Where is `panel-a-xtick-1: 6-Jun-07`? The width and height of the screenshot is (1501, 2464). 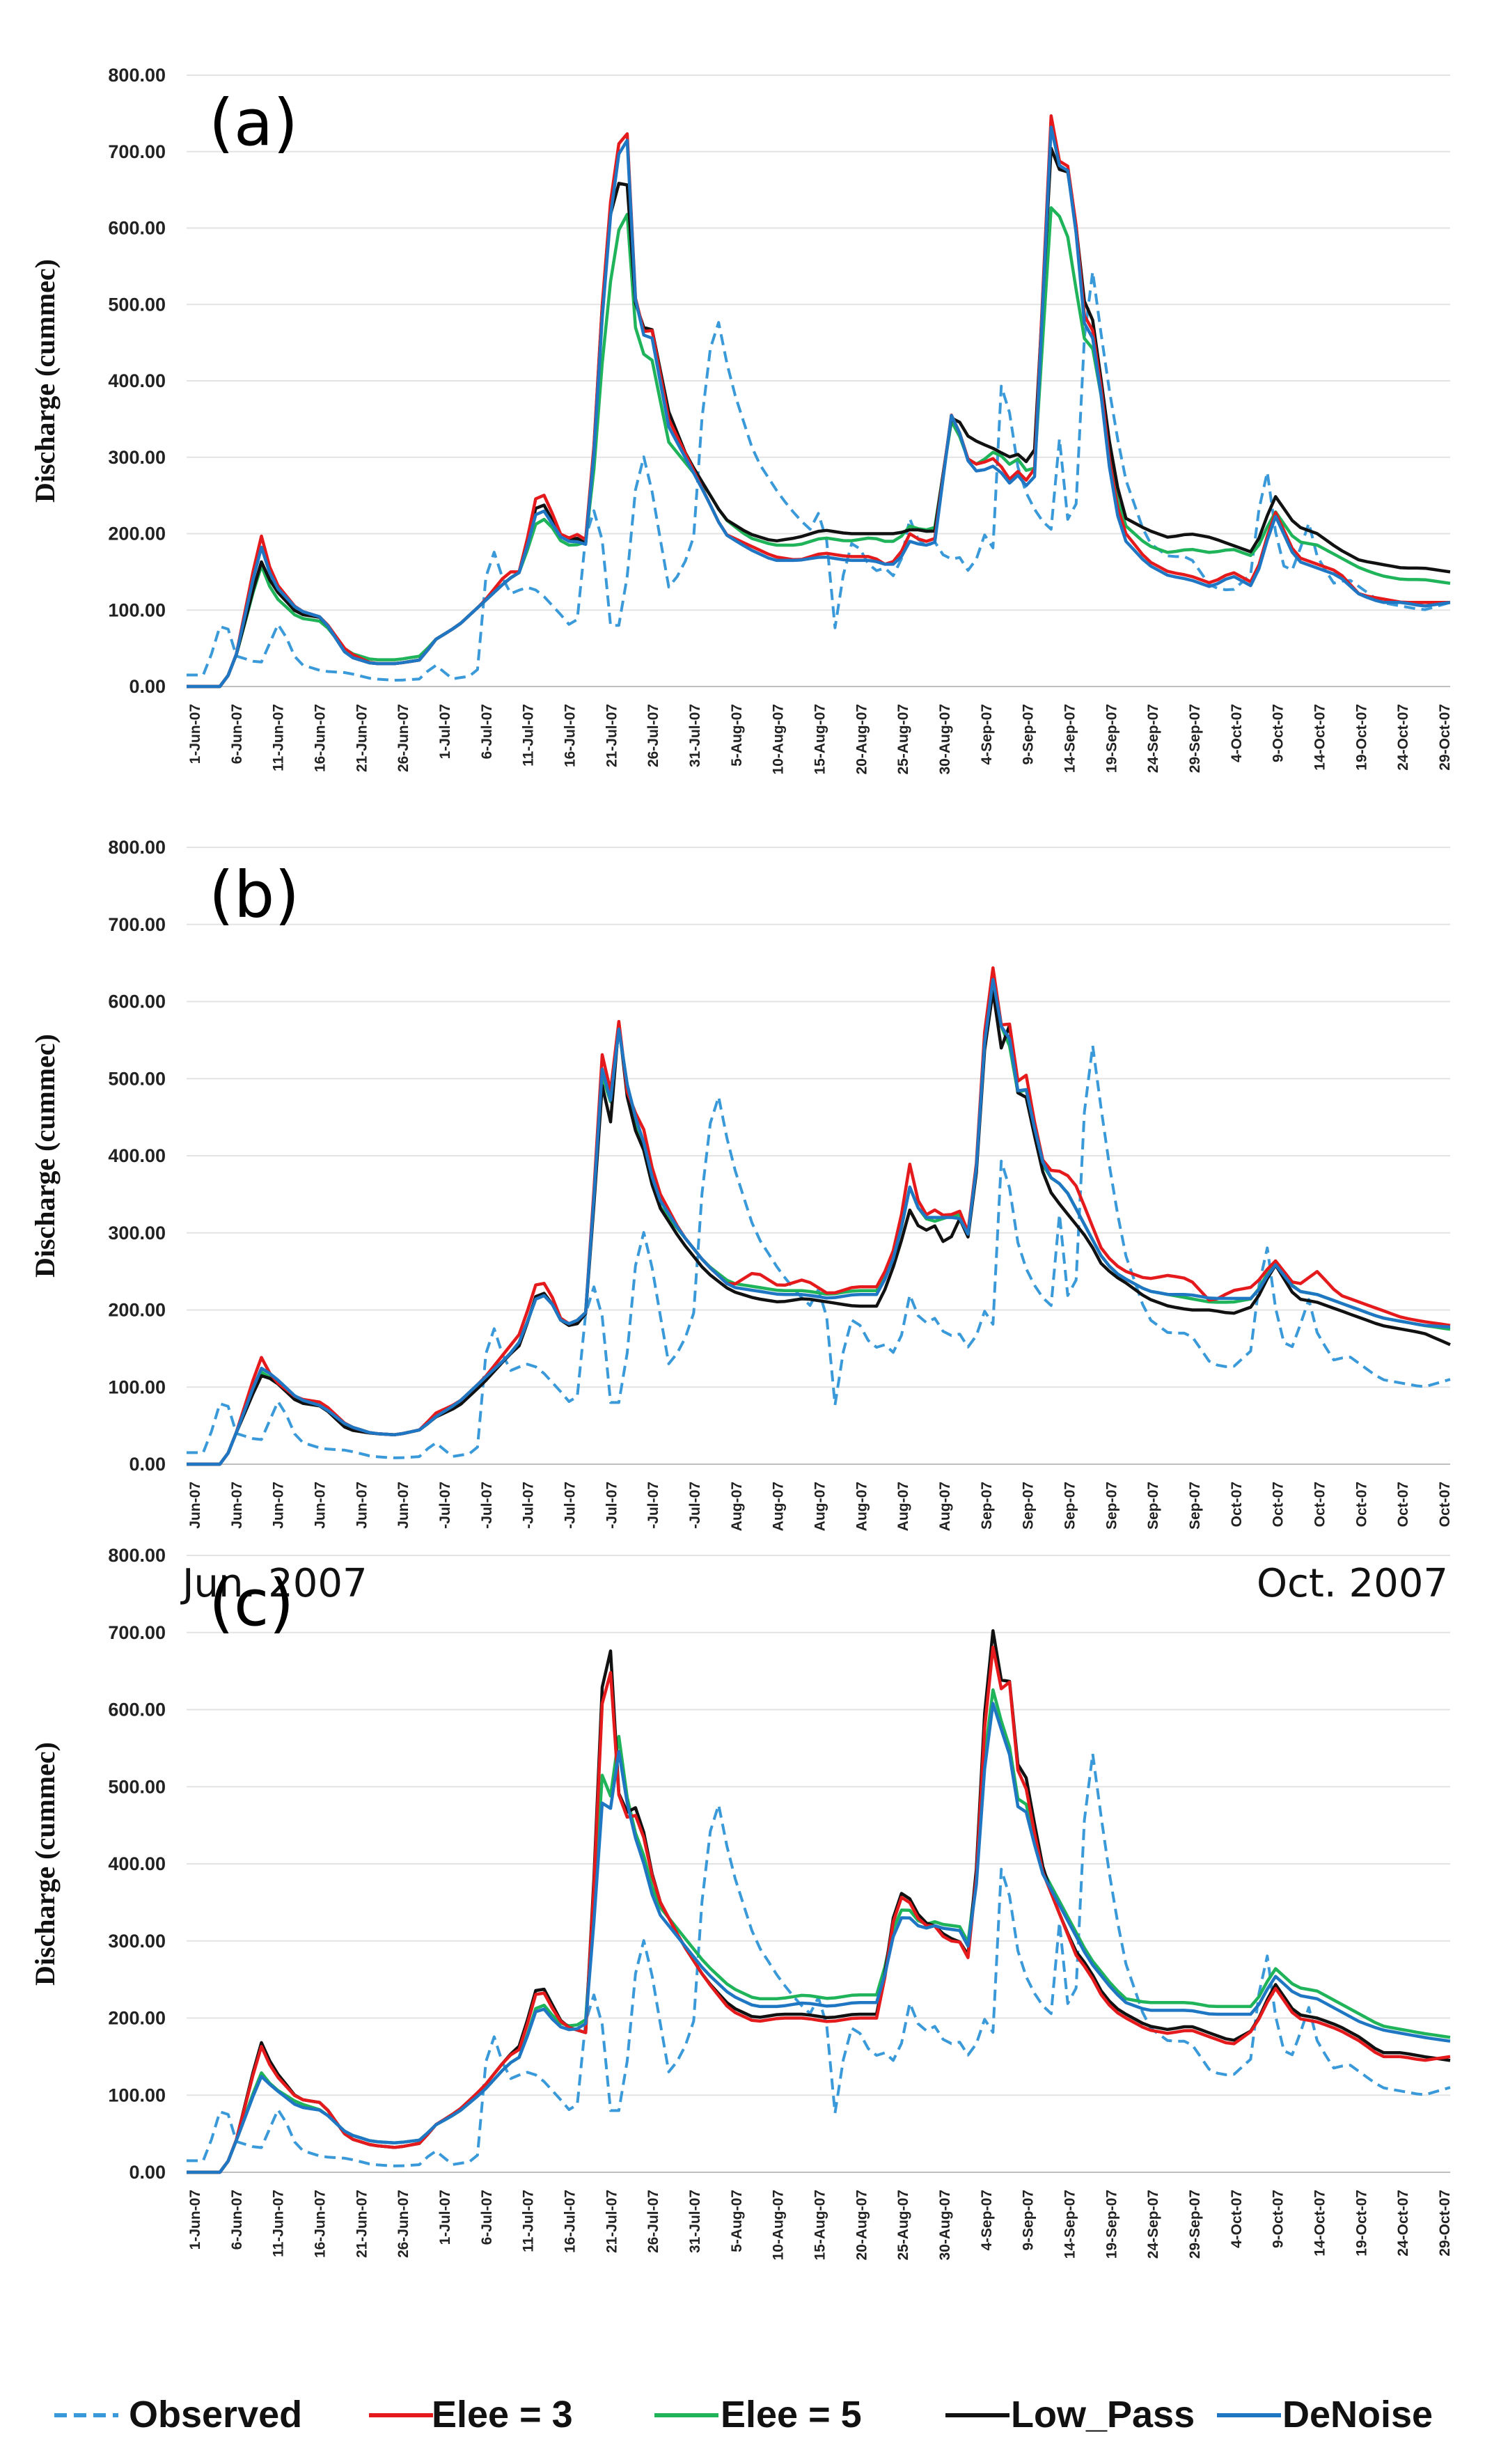
panel-a-xtick-1: 6-Jun-07 is located at coordinates (237, 734).